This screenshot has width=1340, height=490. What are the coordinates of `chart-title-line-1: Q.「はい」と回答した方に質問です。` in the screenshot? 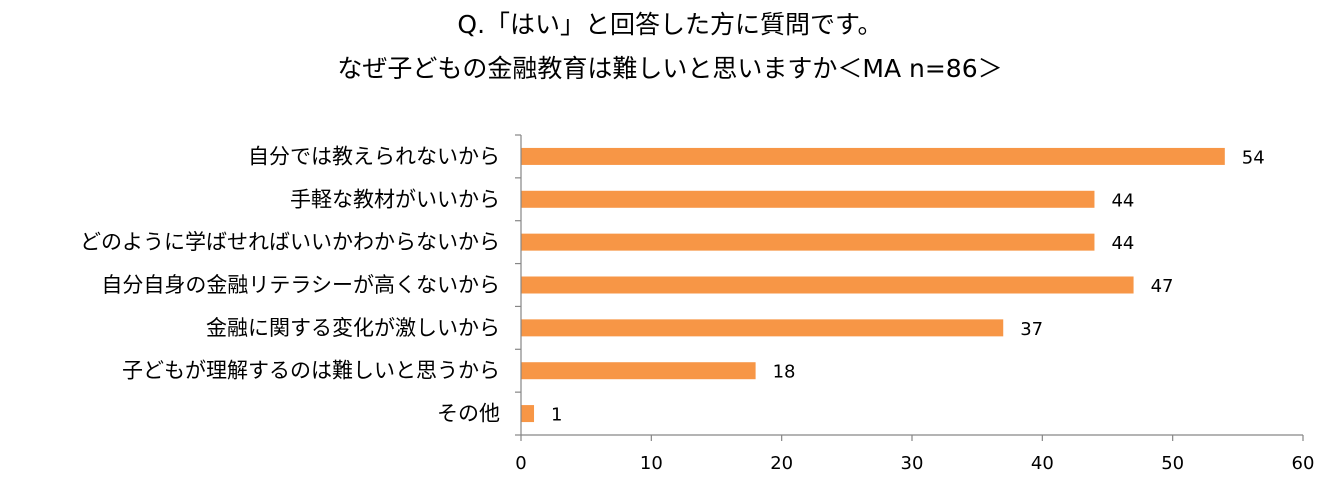 It's located at (670, 24).